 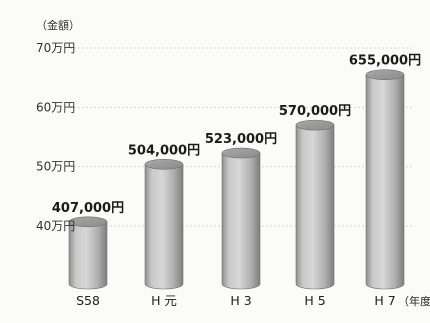 What do you see at coordinates (164, 300) in the screenshot?
I see `x-tick-label: H 元` at bounding box center [164, 300].